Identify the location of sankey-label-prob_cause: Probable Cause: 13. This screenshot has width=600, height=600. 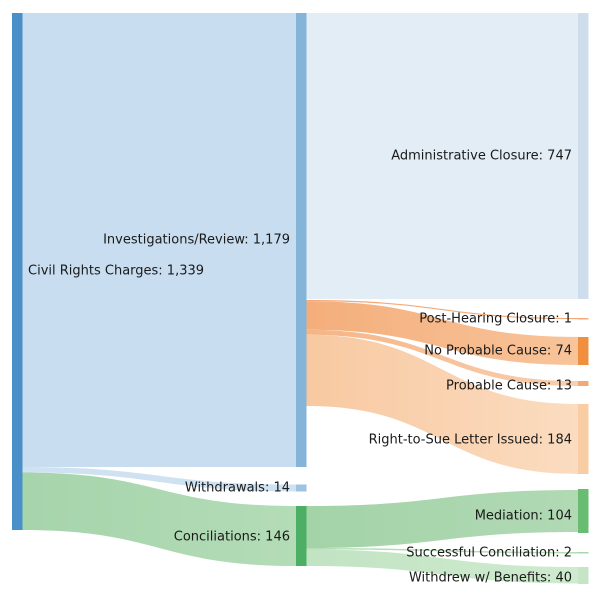
(509, 386).